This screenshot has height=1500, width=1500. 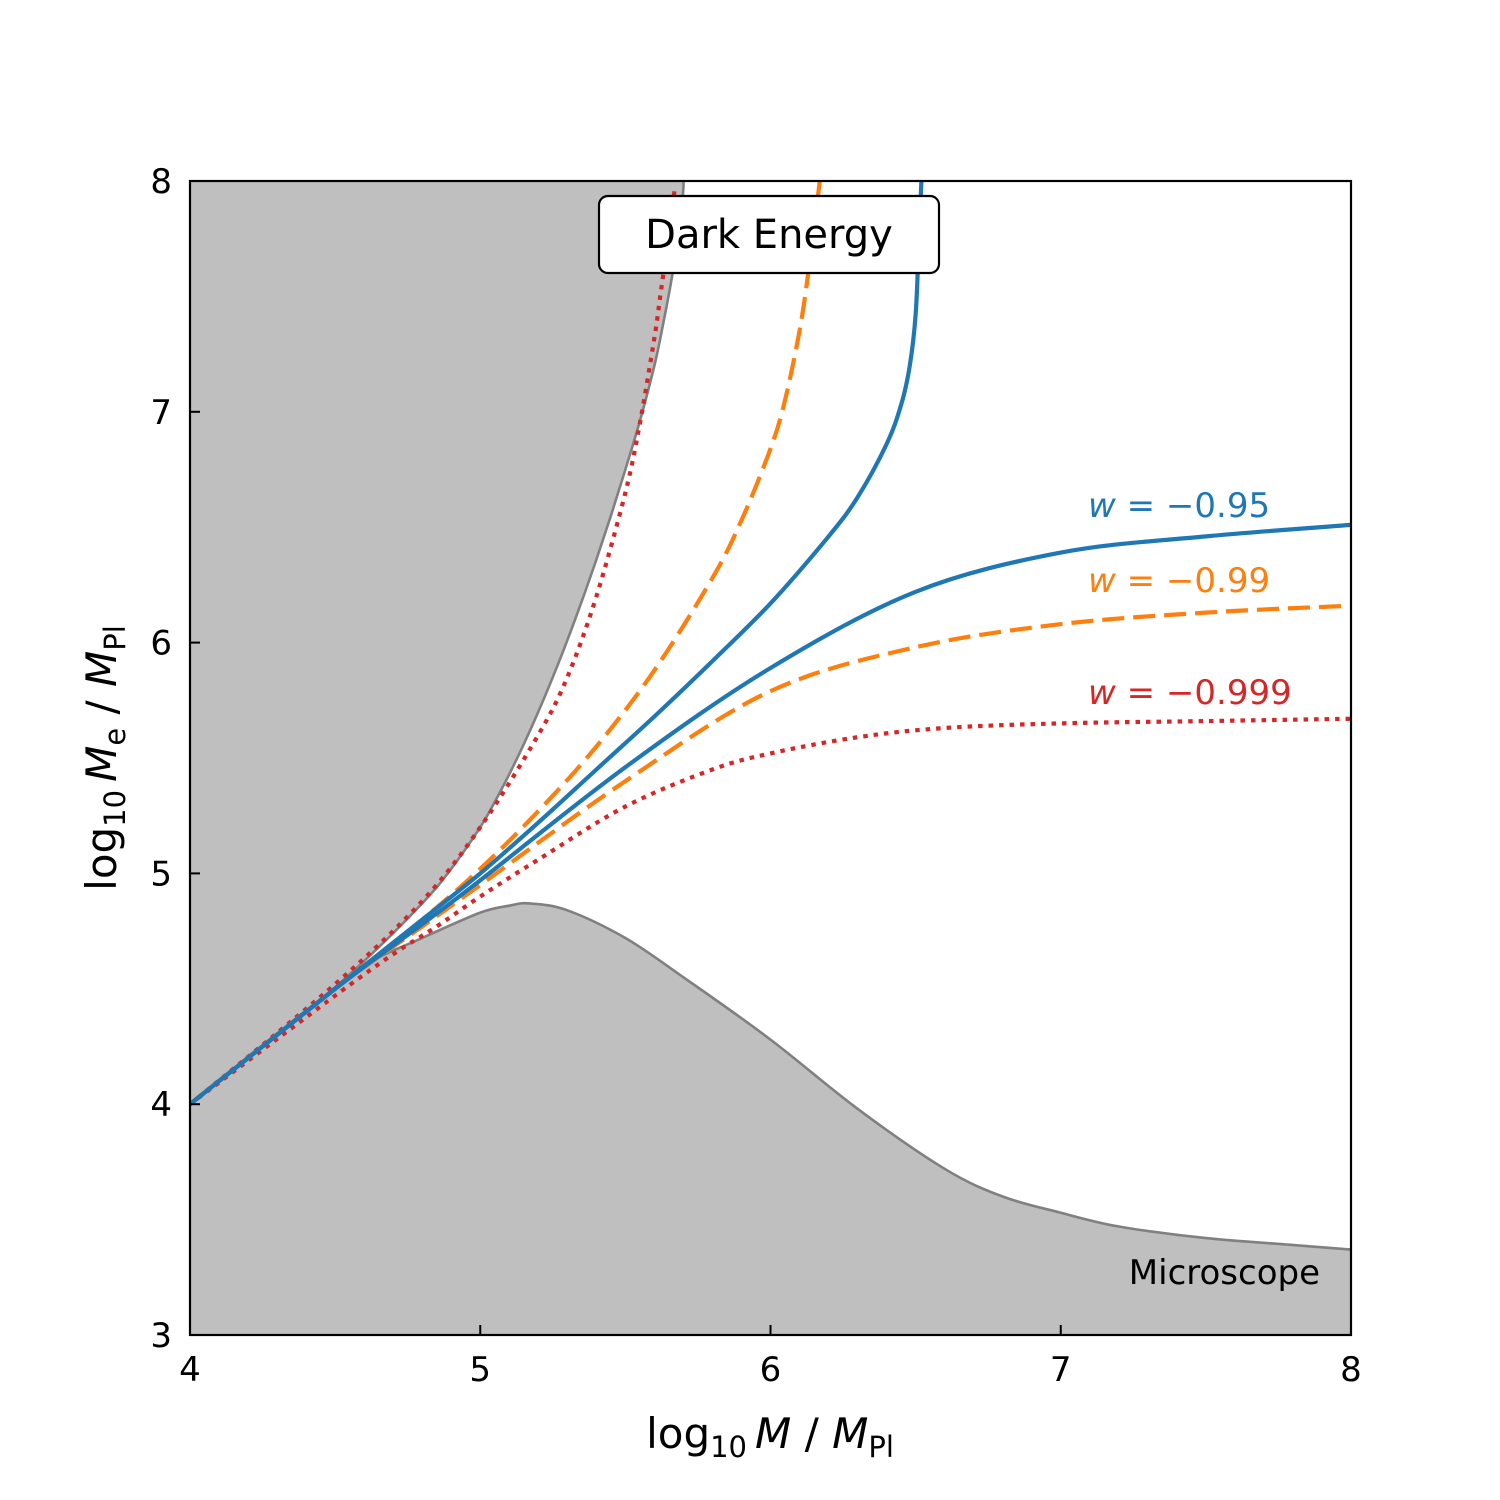 I want to click on y-label-log-sub: 10, so click(x=115, y=808).